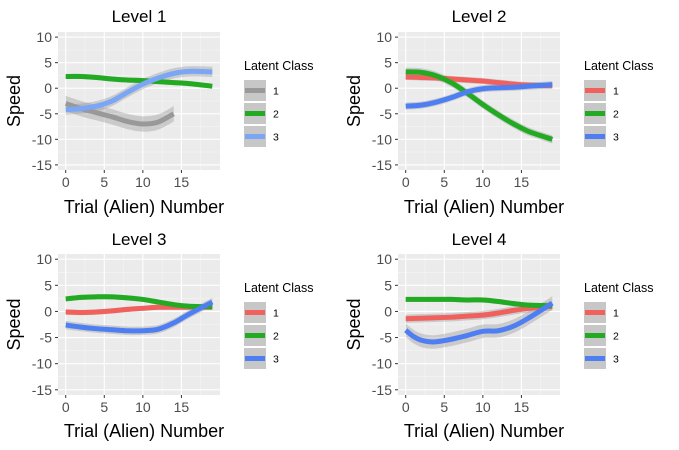 The image size is (679, 450). What do you see at coordinates (479, 16) in the screenshot?
I see `chart-title: Level 2` at bounding box center [479, 16].